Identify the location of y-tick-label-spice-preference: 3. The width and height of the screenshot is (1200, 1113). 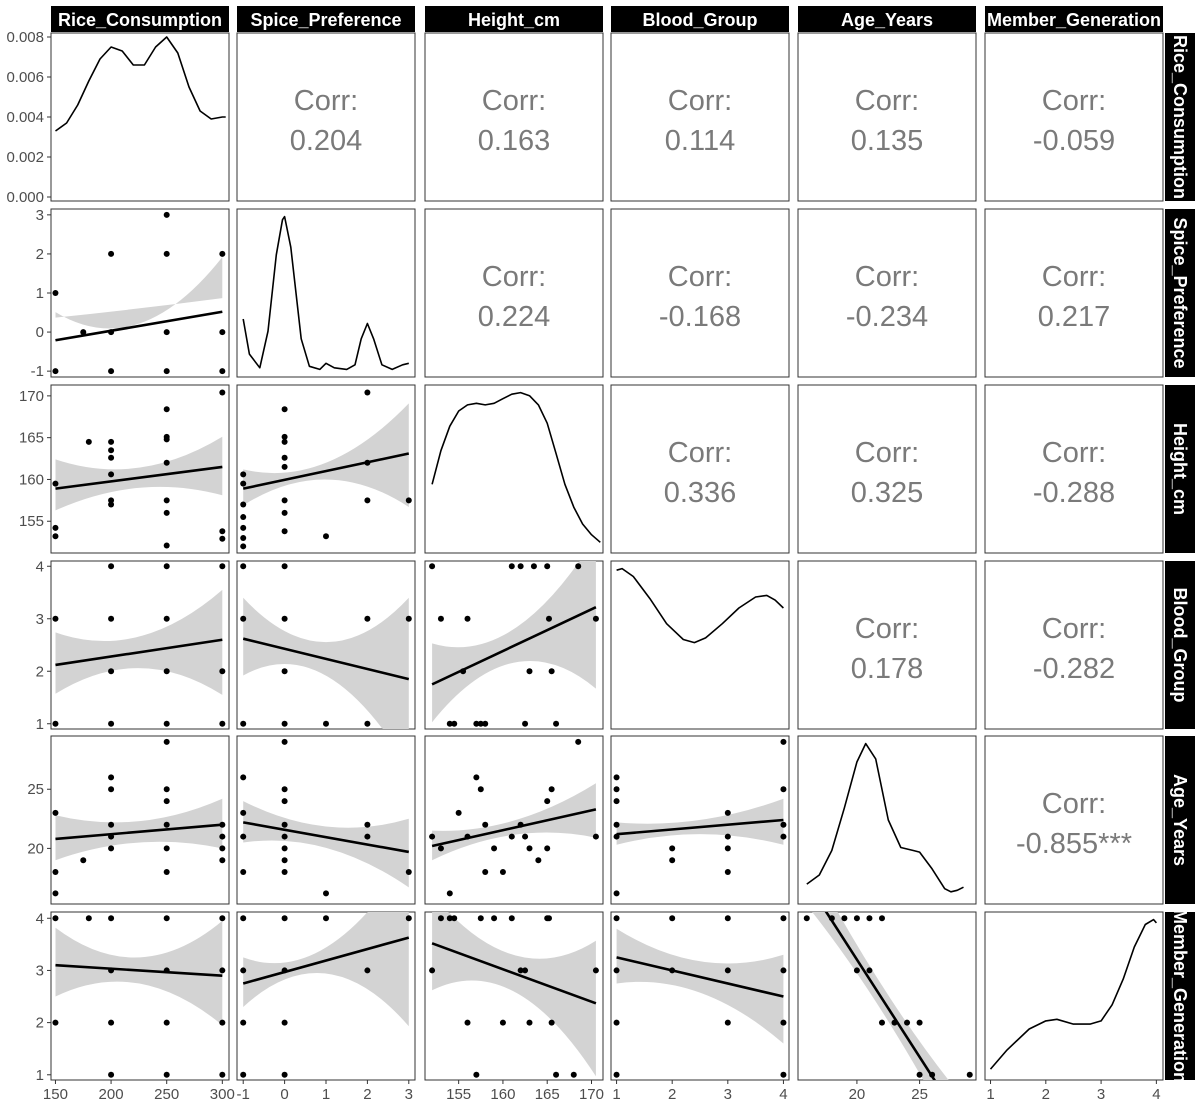
(40, 215).